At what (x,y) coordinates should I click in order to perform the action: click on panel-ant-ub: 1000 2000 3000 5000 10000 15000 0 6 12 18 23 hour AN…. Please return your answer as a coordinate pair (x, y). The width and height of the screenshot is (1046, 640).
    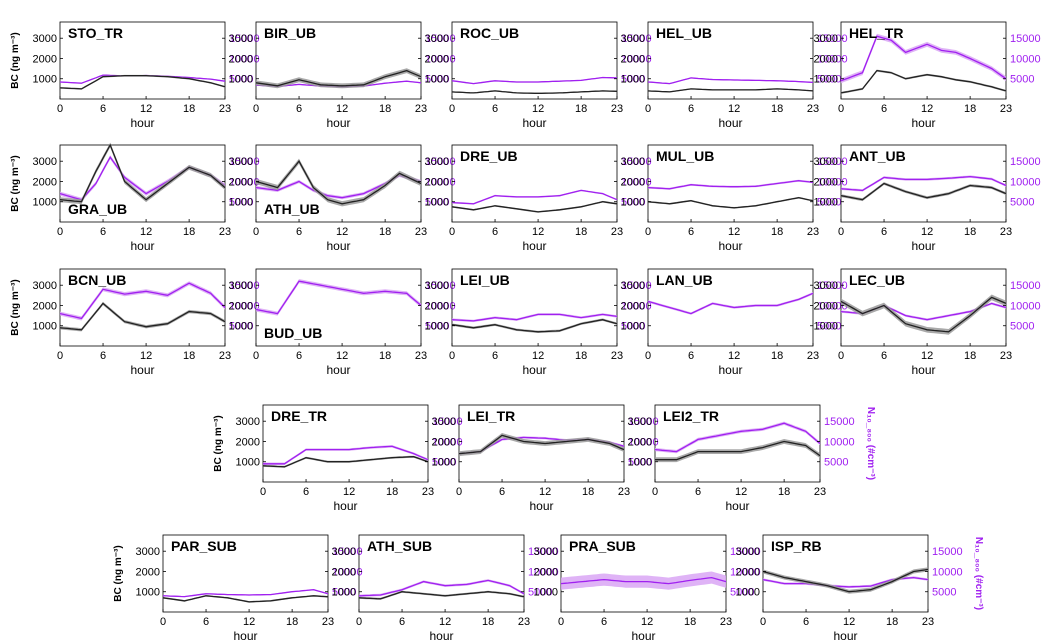
    Looking at the image, I should click on (927, 198).